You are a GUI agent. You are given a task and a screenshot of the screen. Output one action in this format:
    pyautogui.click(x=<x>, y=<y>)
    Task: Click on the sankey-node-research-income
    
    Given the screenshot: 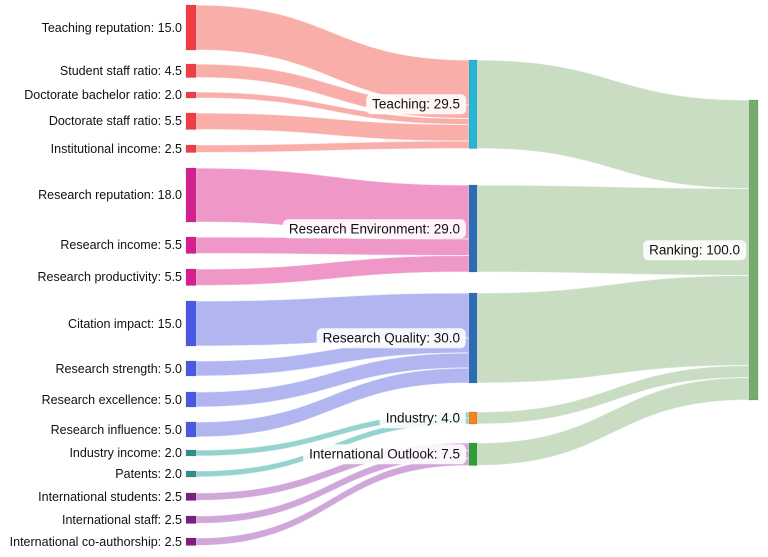 What is the action you would take?
    pyautogui.click(x=191, y=245)
    